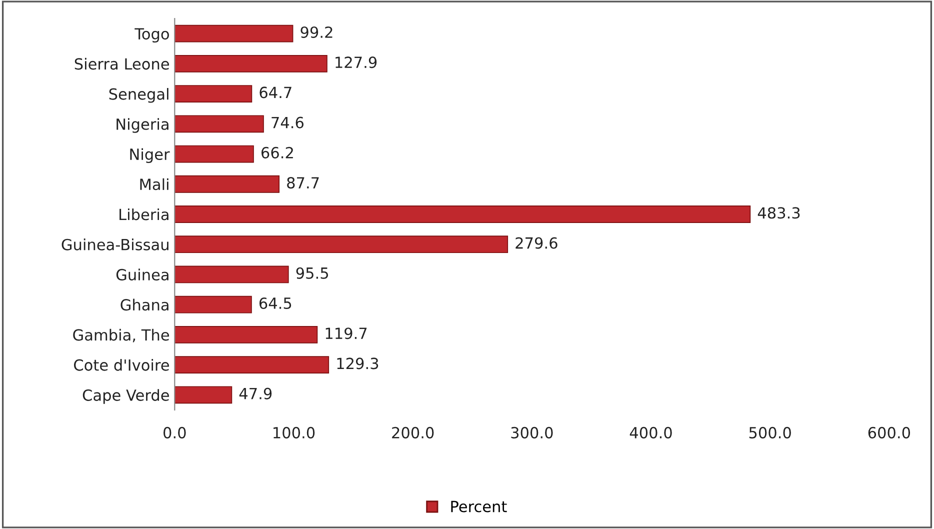 The width and height of the screenshot is (934, 529). I want to click on x-tick-label: 0.0, so click(175, 432).